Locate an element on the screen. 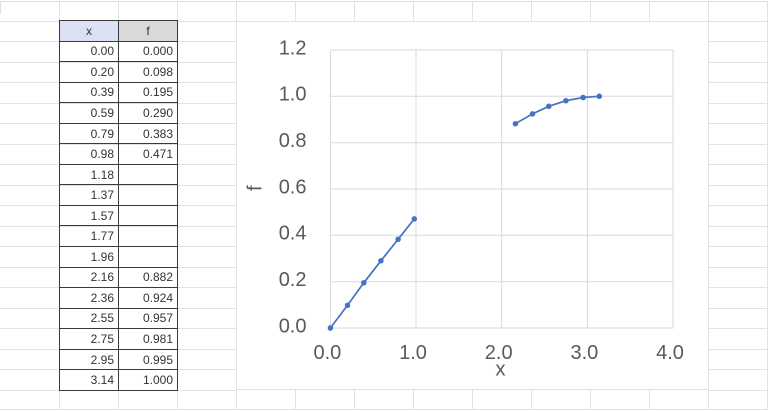 The height and width of the screenshot is (411, 768). svg-text: f is located at coordinates (255, 188).